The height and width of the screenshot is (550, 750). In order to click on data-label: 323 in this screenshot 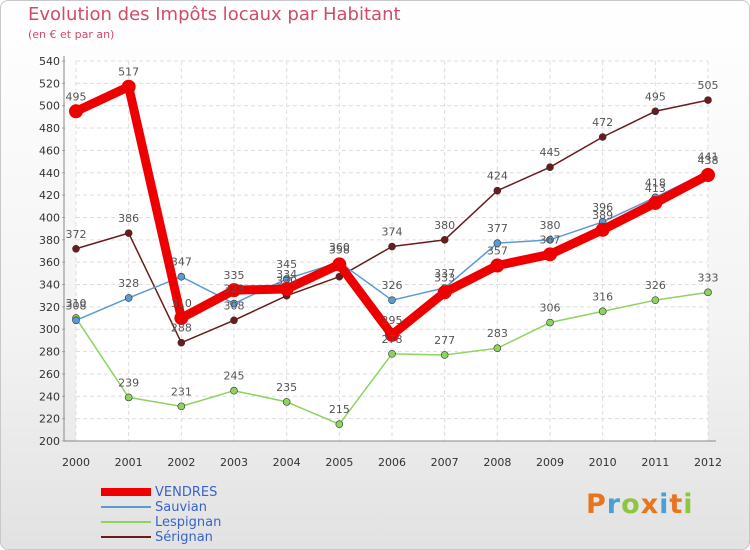, I will do `click(234, 289)`.